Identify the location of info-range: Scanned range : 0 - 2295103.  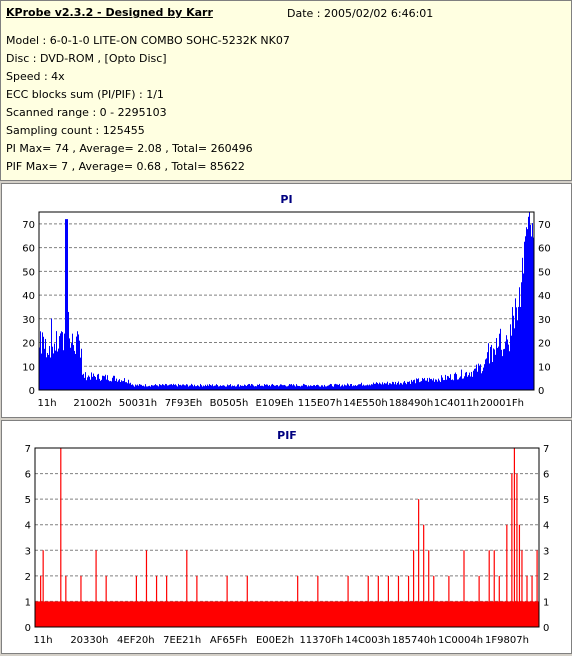
(86, 112).